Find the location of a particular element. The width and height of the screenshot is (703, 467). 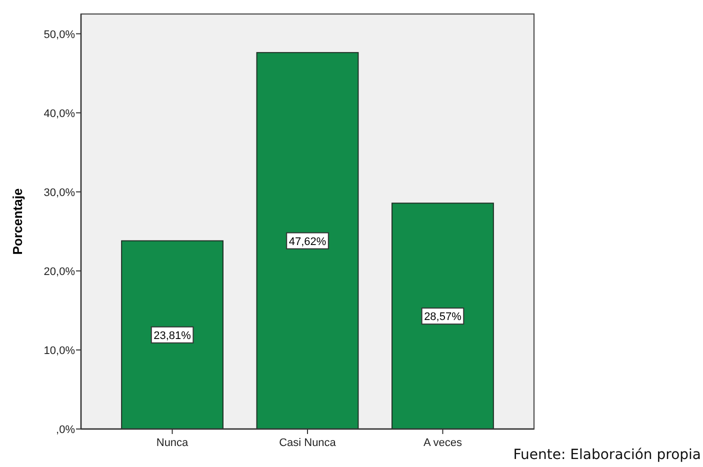

y-tick-label: 40,0% is located at coordinates (60, 114).